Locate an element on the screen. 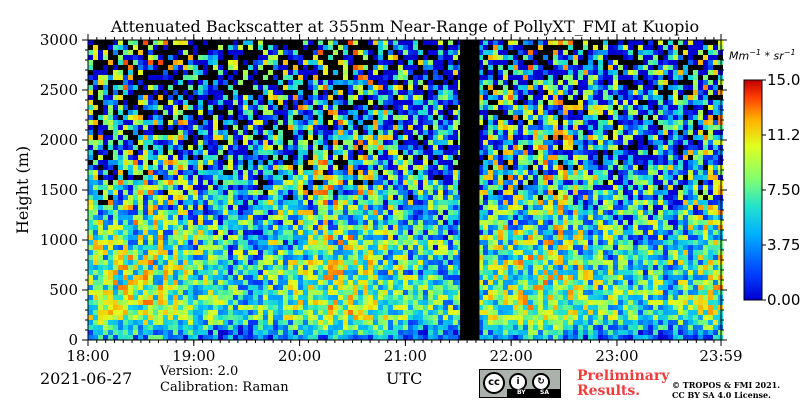 This screenshot has width=800, height=400. colorbar-axis: 0.00 3.75 7.50 11.2 15.0 is located at coordinates (781, 190).